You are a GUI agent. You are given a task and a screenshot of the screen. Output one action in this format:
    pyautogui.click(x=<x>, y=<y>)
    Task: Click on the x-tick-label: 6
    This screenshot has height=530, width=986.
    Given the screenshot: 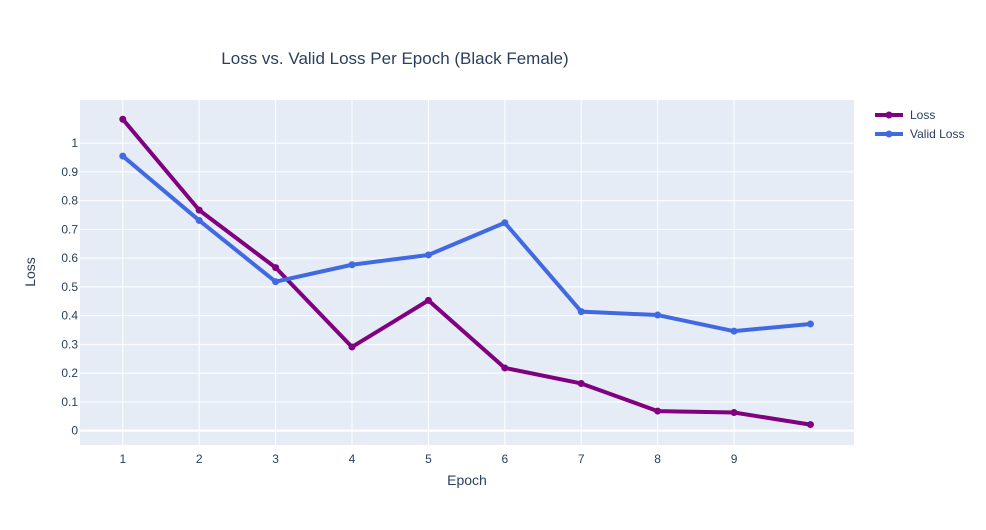 What is the action you would take?
    pyautogui.click(x=504, y=459)
    